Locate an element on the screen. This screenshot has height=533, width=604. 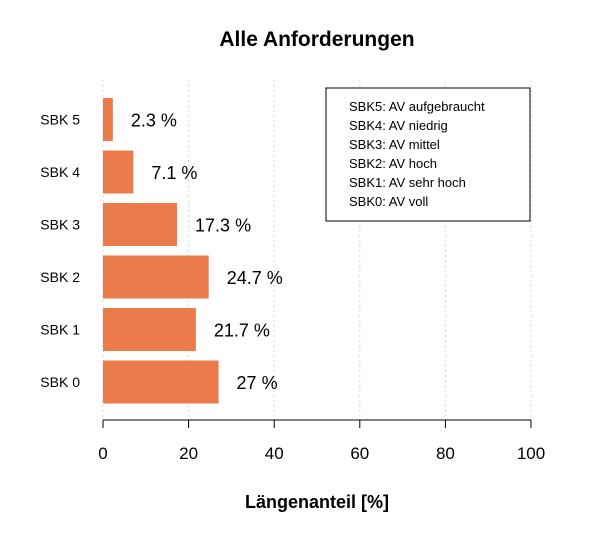
value-label-sbk-1: 21.7 % is located at coordinates (242, 331).